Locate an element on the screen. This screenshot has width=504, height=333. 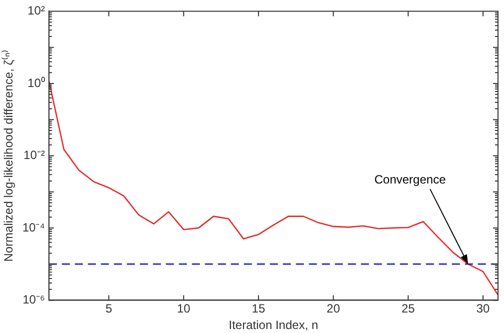
x-tick-label: 25 is located at coordinates (409, 309).